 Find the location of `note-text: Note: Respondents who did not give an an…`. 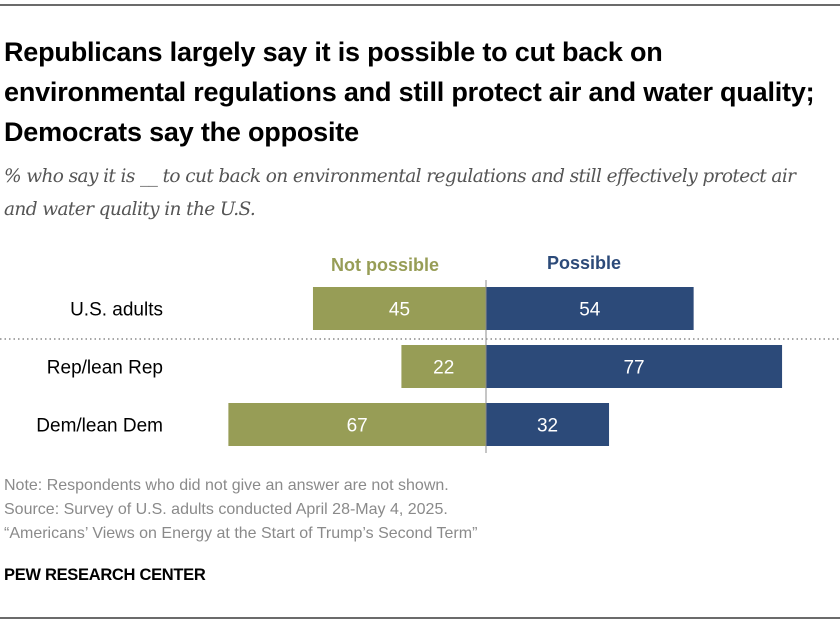

note-text: Note: Respondents who did not give an an… is located at coordinates (226, 485).